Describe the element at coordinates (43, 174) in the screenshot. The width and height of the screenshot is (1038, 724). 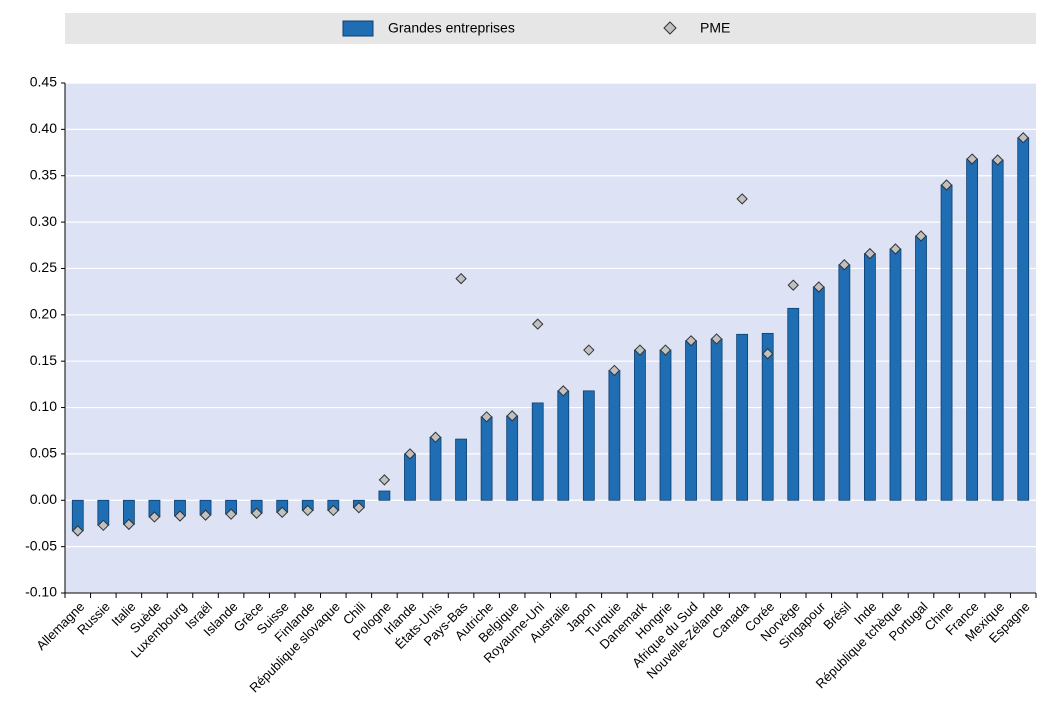
I see `y-tick-label: 0.35` at that location.